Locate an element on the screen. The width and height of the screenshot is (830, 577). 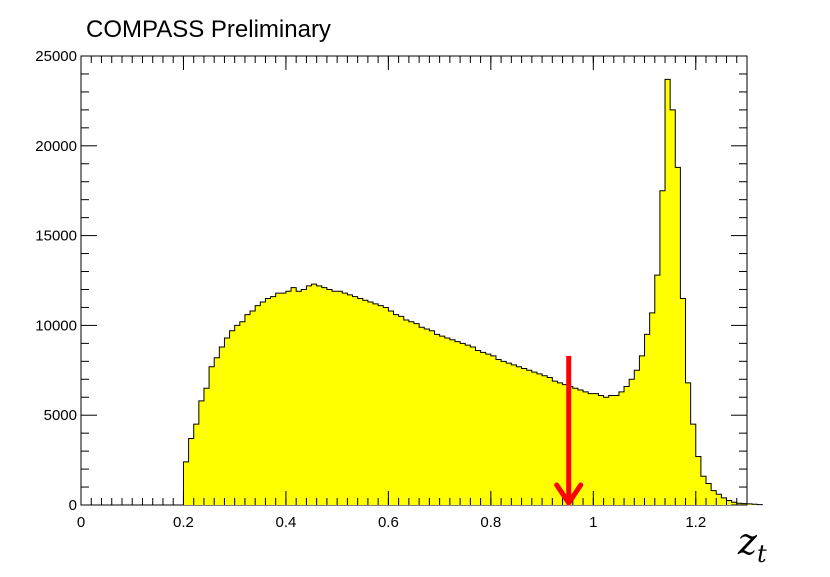
x-axis-label: zt is located at coordinates (752, 545).